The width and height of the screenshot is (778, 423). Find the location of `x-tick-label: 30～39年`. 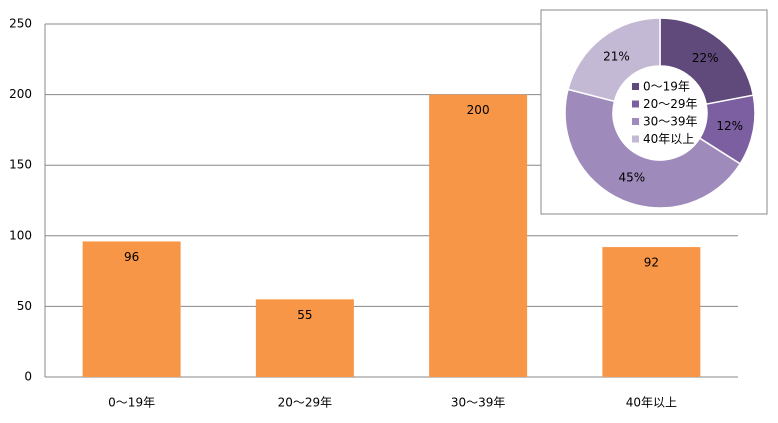

x-tick-label: 30～39年 is located at coordinates (478, 403).